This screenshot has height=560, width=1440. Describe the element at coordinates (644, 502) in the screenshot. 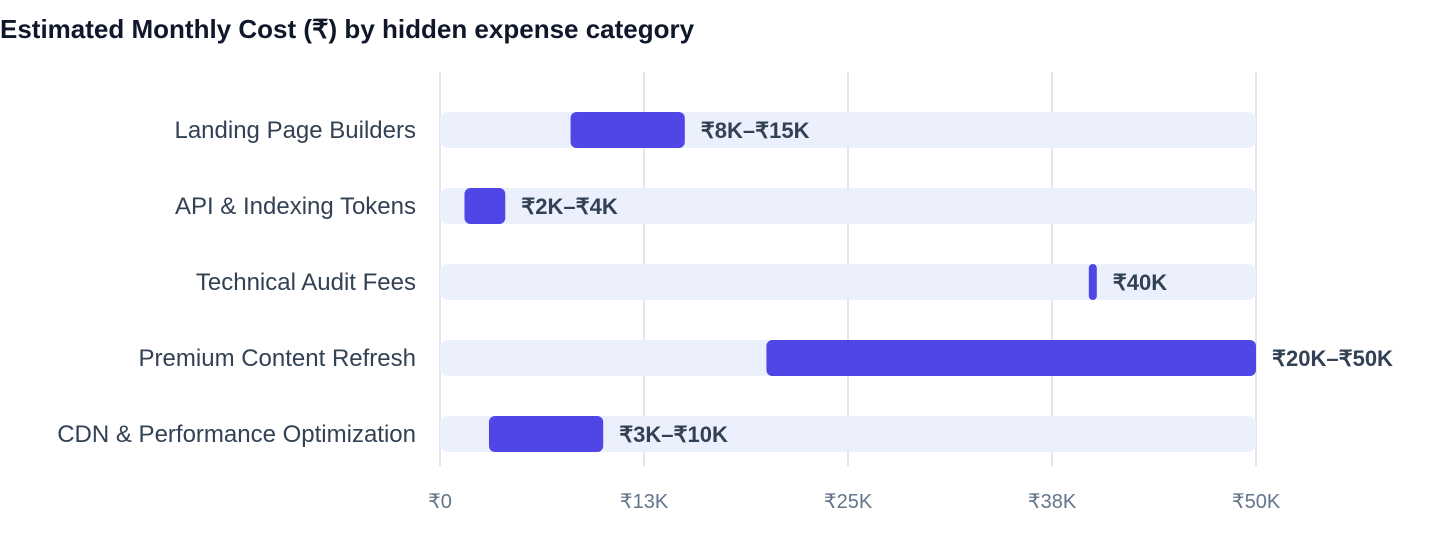

I see `x-tick-label: ₹13K` at that location.